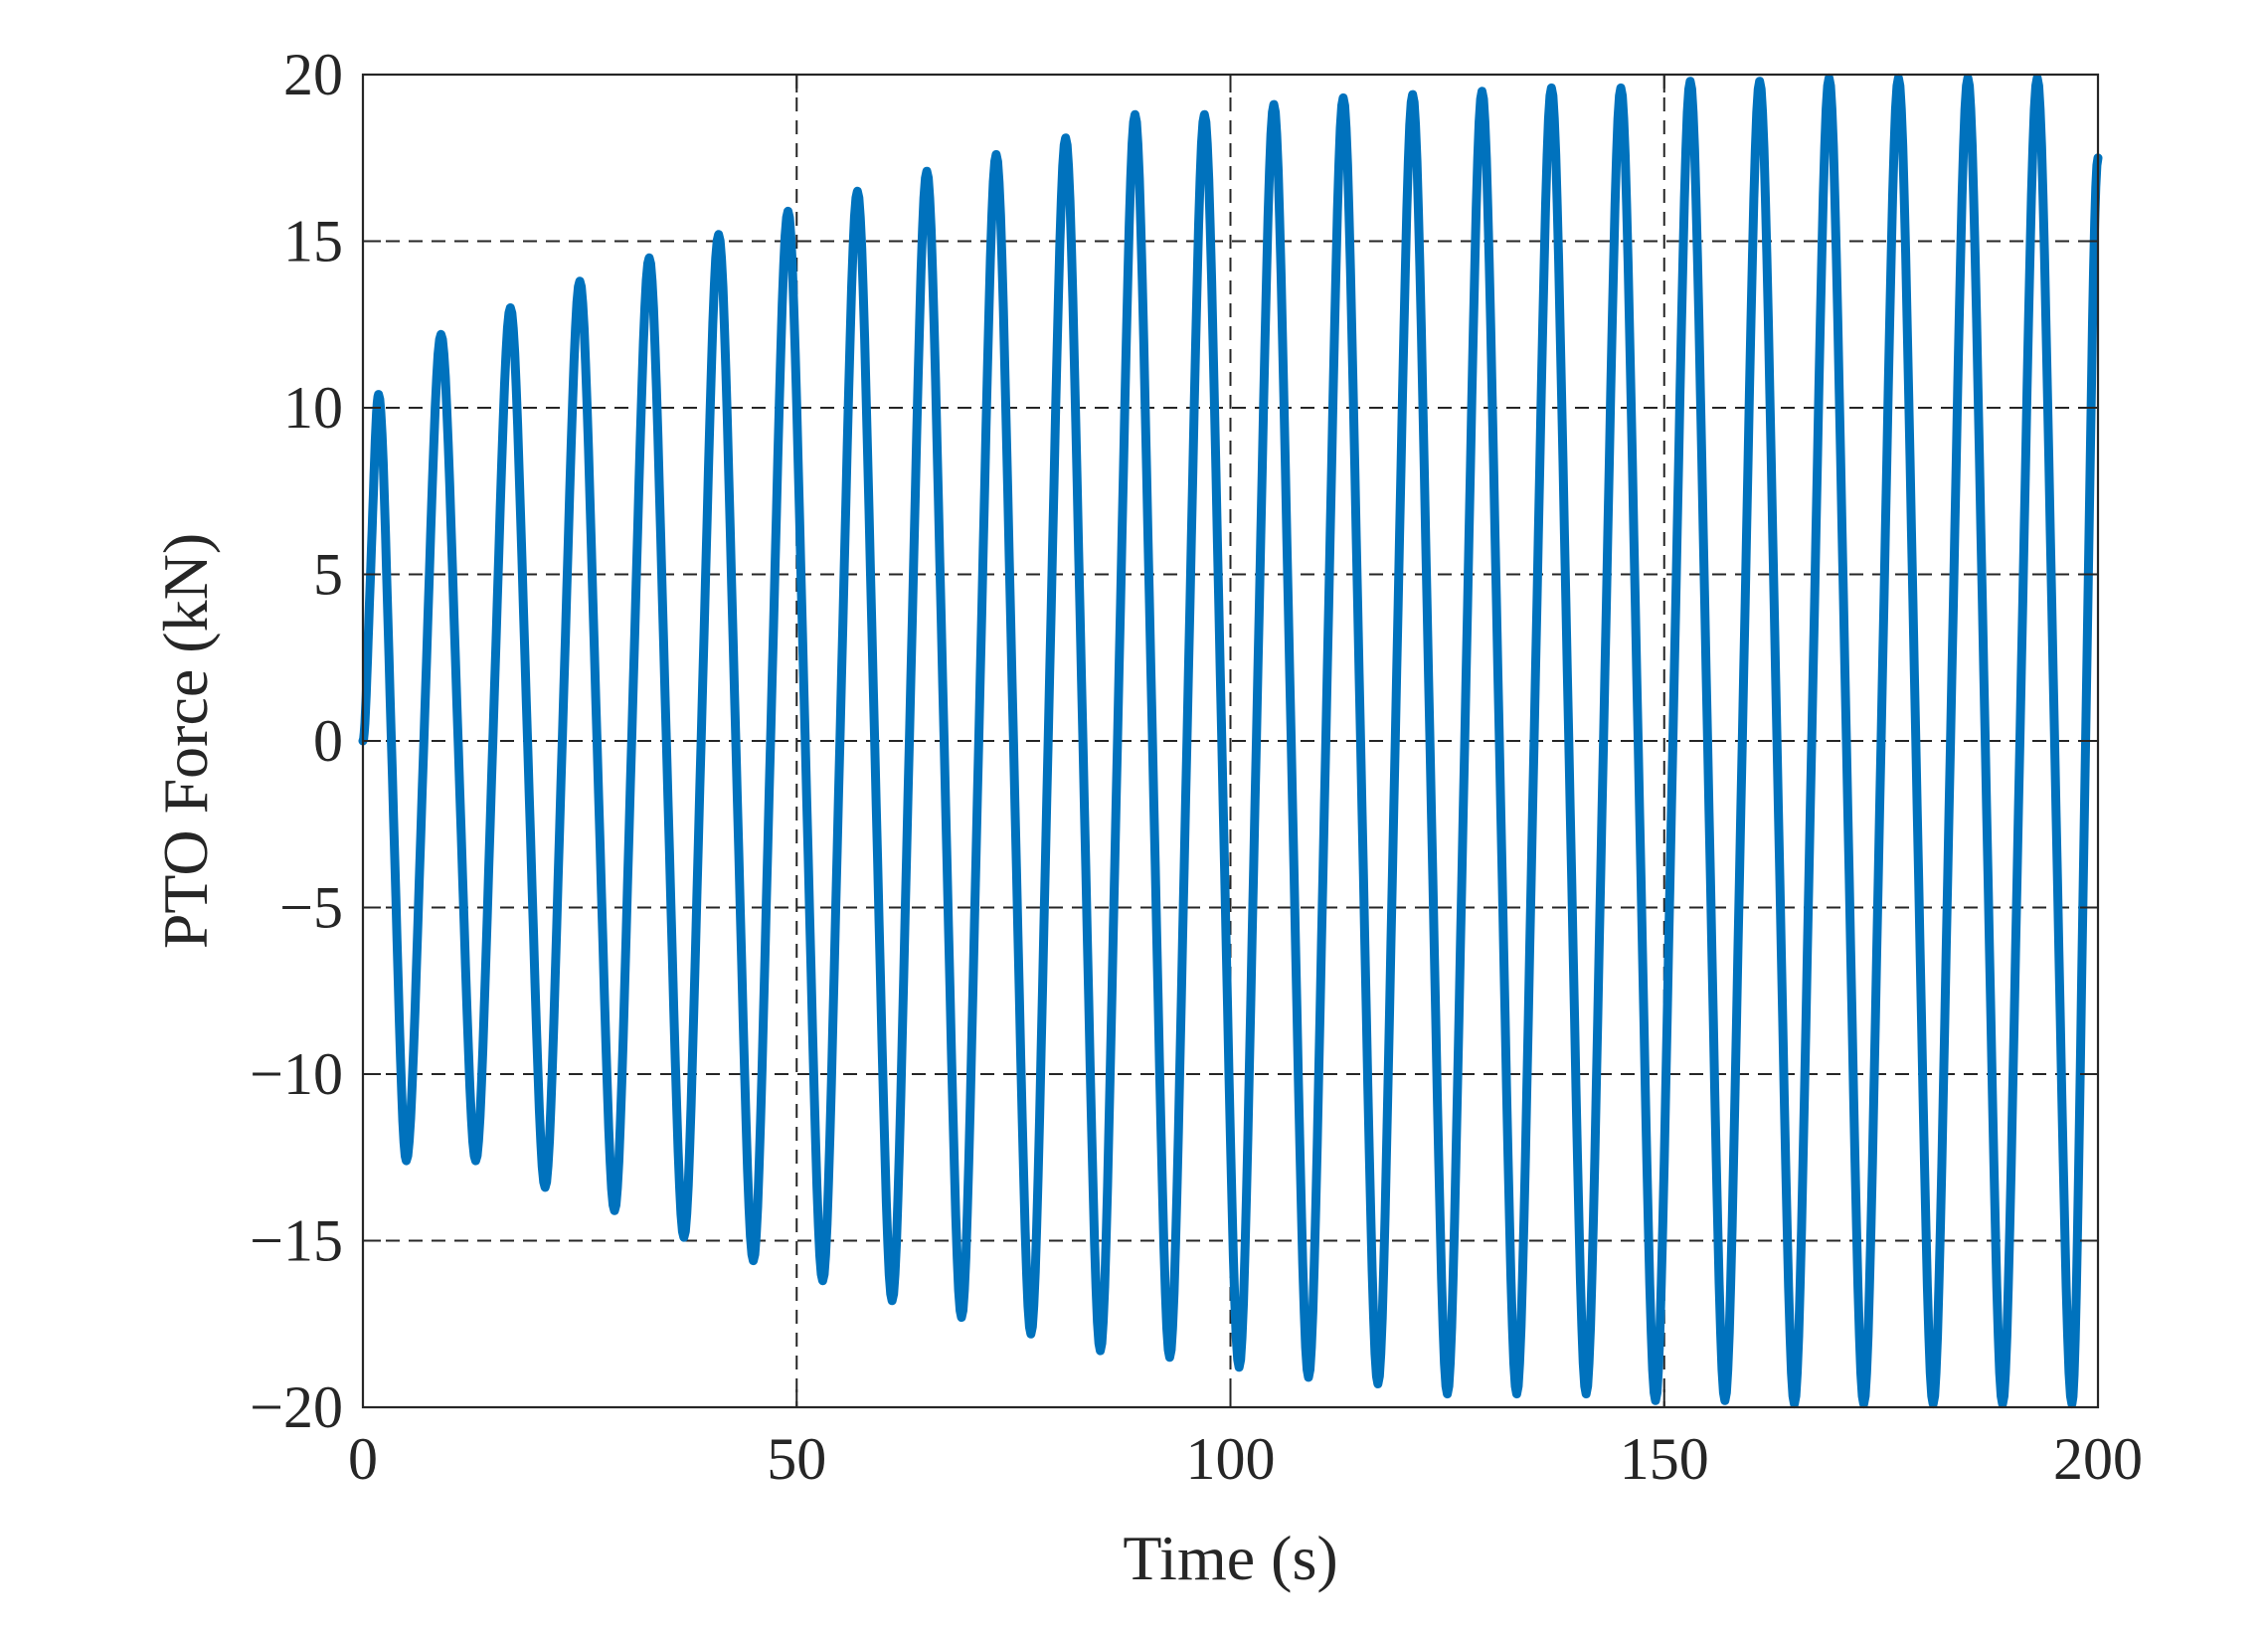 The image size is (2268, 1638). I want to click on y-tick-label: −15, so click(296, 1241).